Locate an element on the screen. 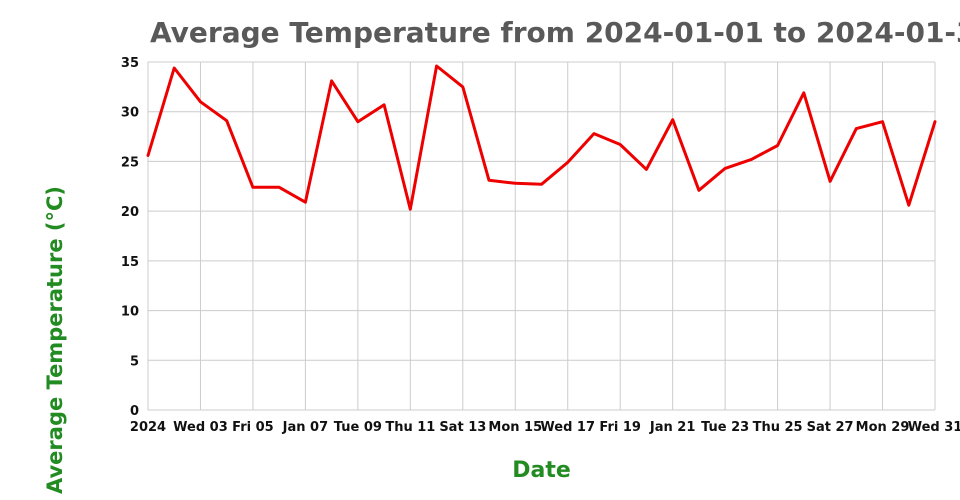 The image size is (960, 500). x-tick-label: Jan 07 is located at coordinates (305, 427).